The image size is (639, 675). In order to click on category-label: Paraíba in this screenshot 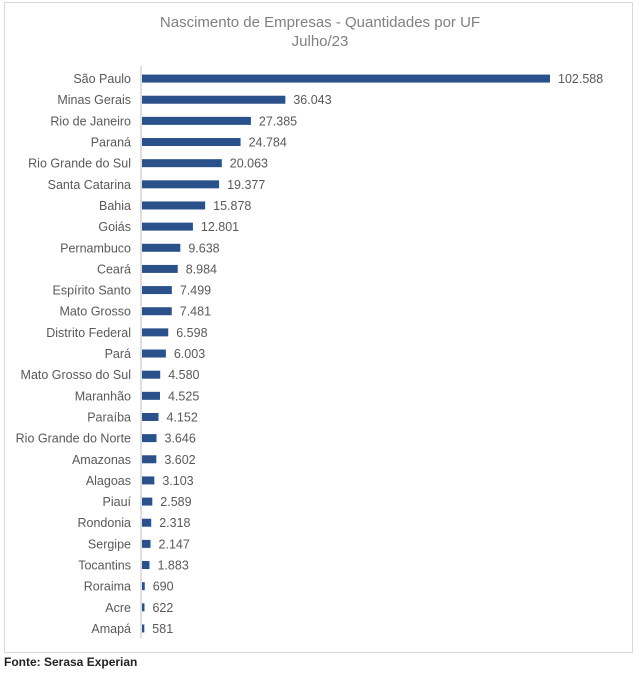, I will do `click(109, 417)`.